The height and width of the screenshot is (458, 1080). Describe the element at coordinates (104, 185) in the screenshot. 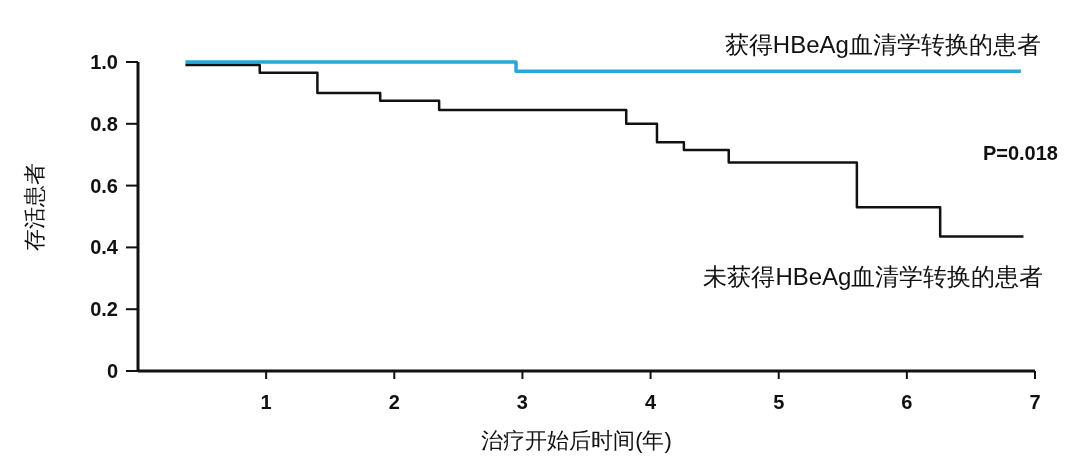

I see `y-tick-label: 0.6` at that location.